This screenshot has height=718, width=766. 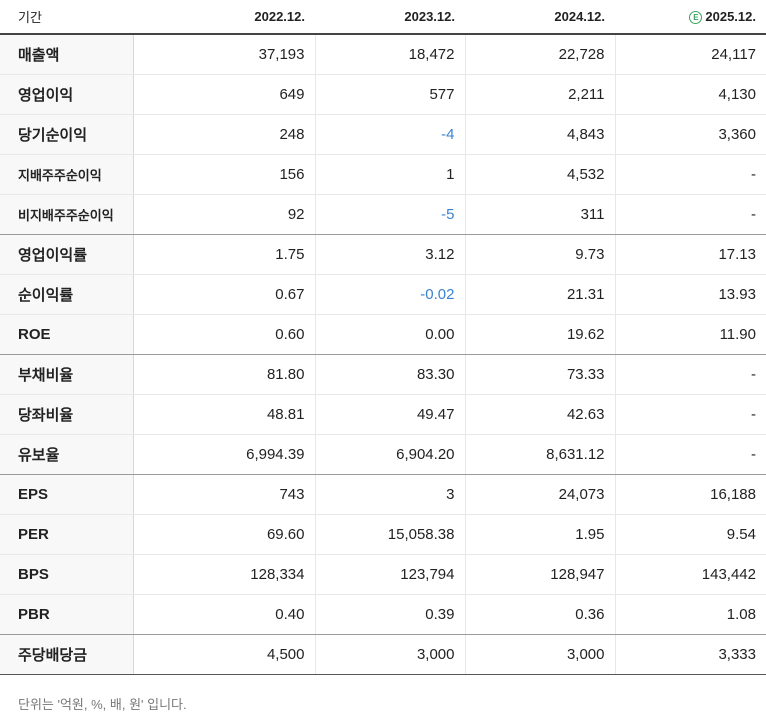 I want to click on row-label: PBR, so click(x=67, y=614).